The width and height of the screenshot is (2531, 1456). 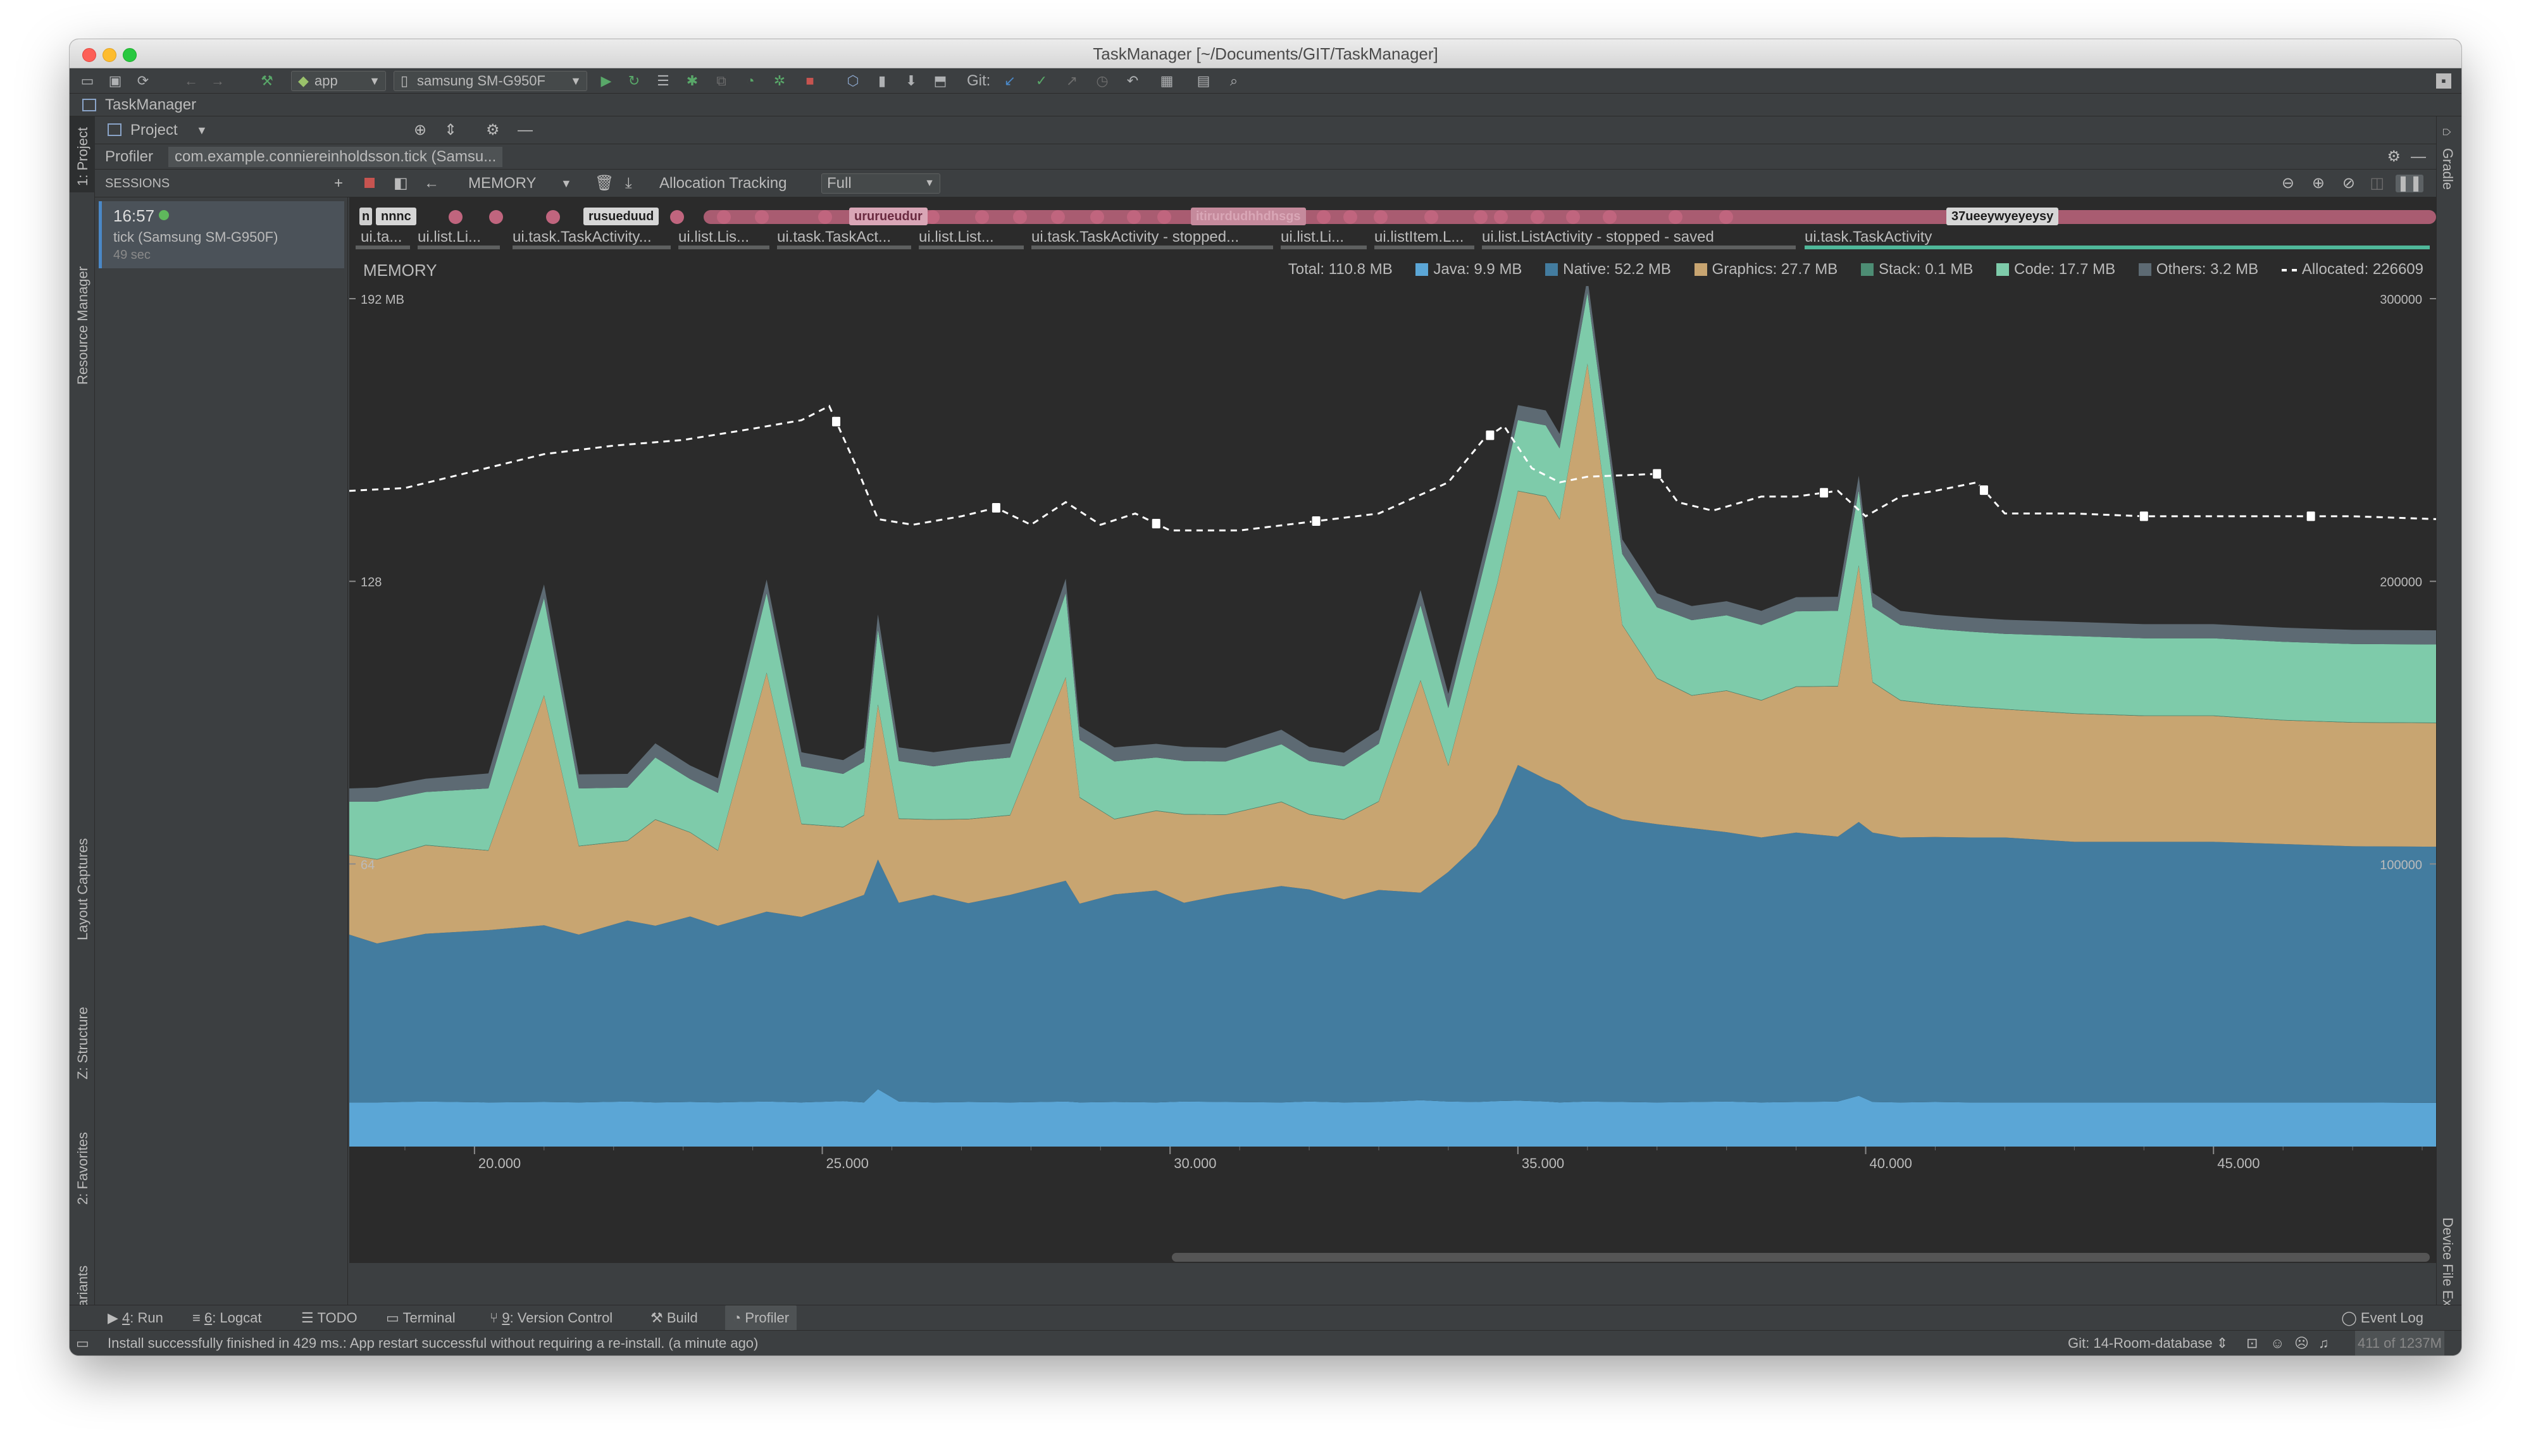 I want to click on save-icon: ▣, so click(x=115, y=81).